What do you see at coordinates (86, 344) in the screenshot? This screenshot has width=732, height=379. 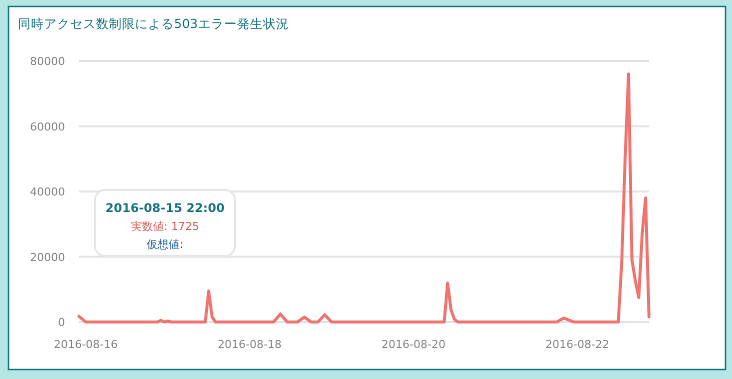 I see `x-tick-label: 2016-08-16` at bounding box center [86, 344].